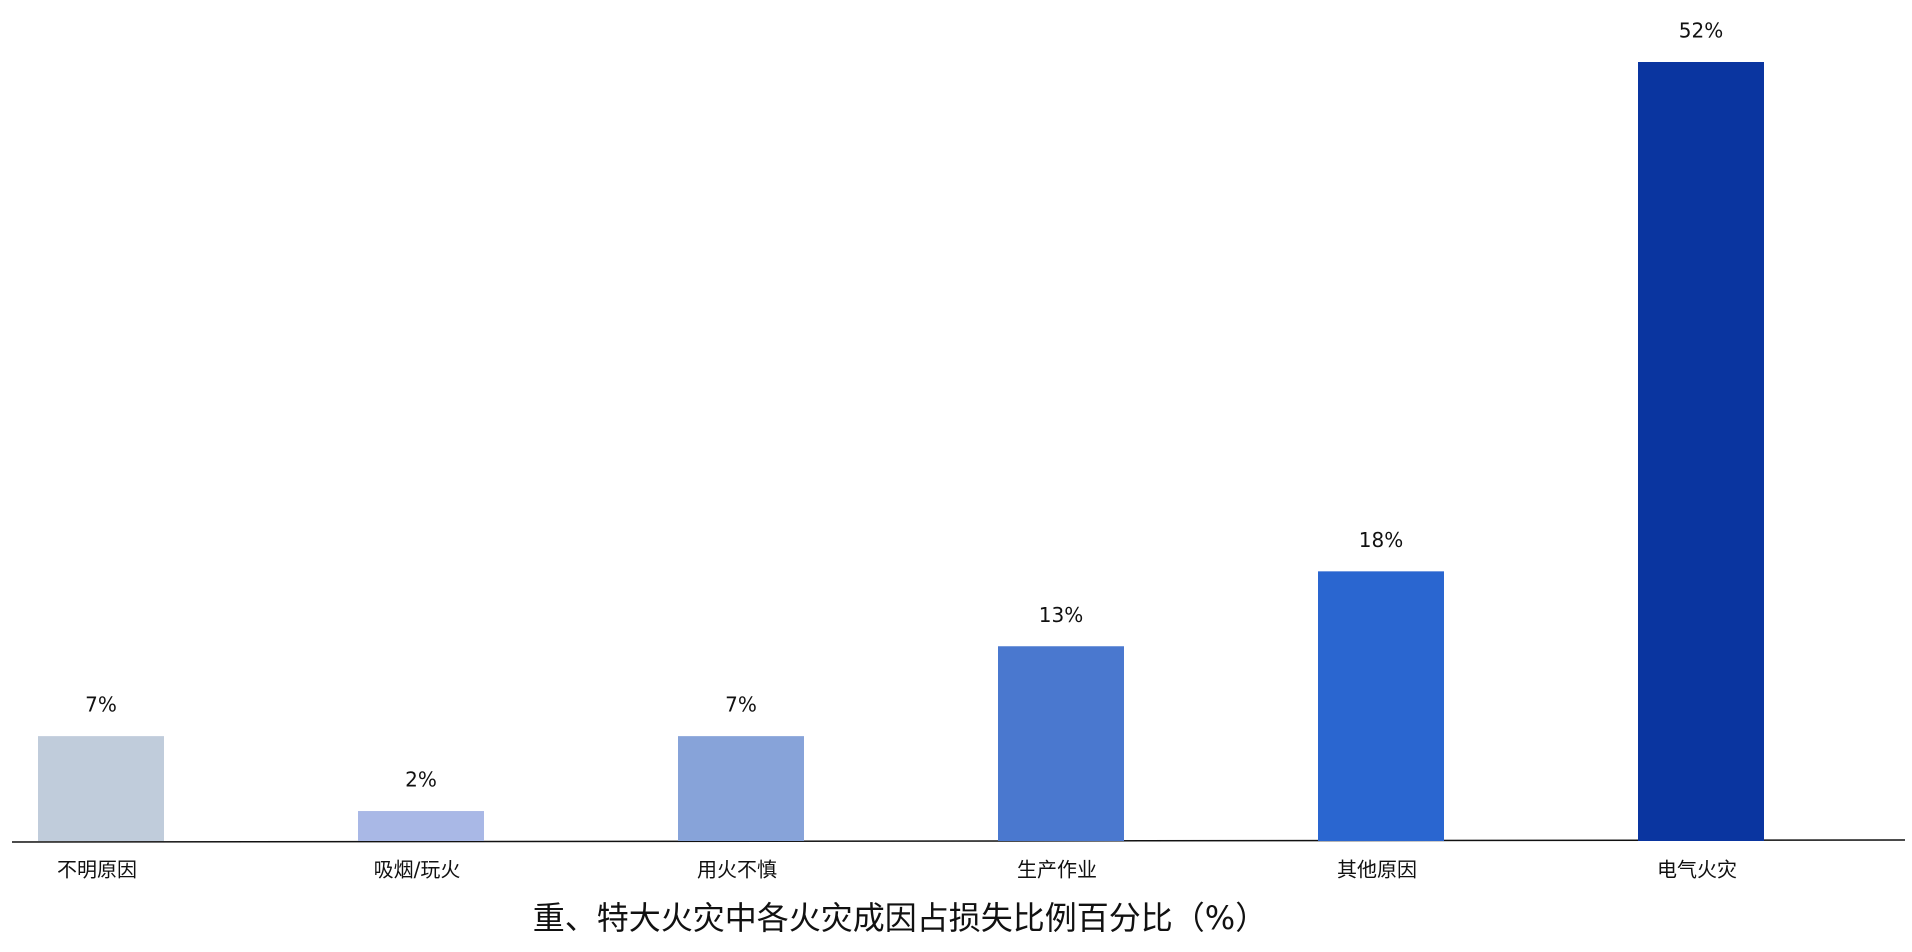  Describe the element at coordinates (1061, 615) in the screenshot. I see `value-label: 13%` at that location.